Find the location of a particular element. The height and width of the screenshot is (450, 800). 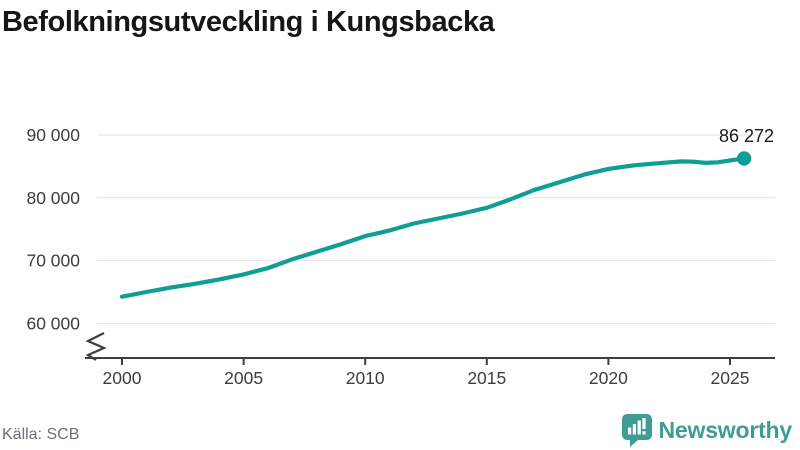

y-axis-tick-label: 70 000 is located at coordinates (53, 261).